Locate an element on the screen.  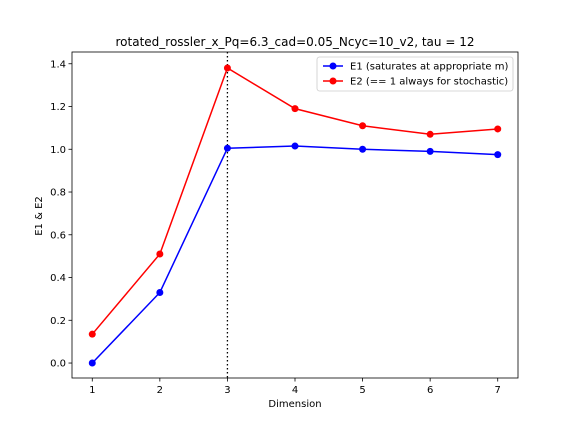
y-tick-label: 0.2 is located at coordinates (58, 321).